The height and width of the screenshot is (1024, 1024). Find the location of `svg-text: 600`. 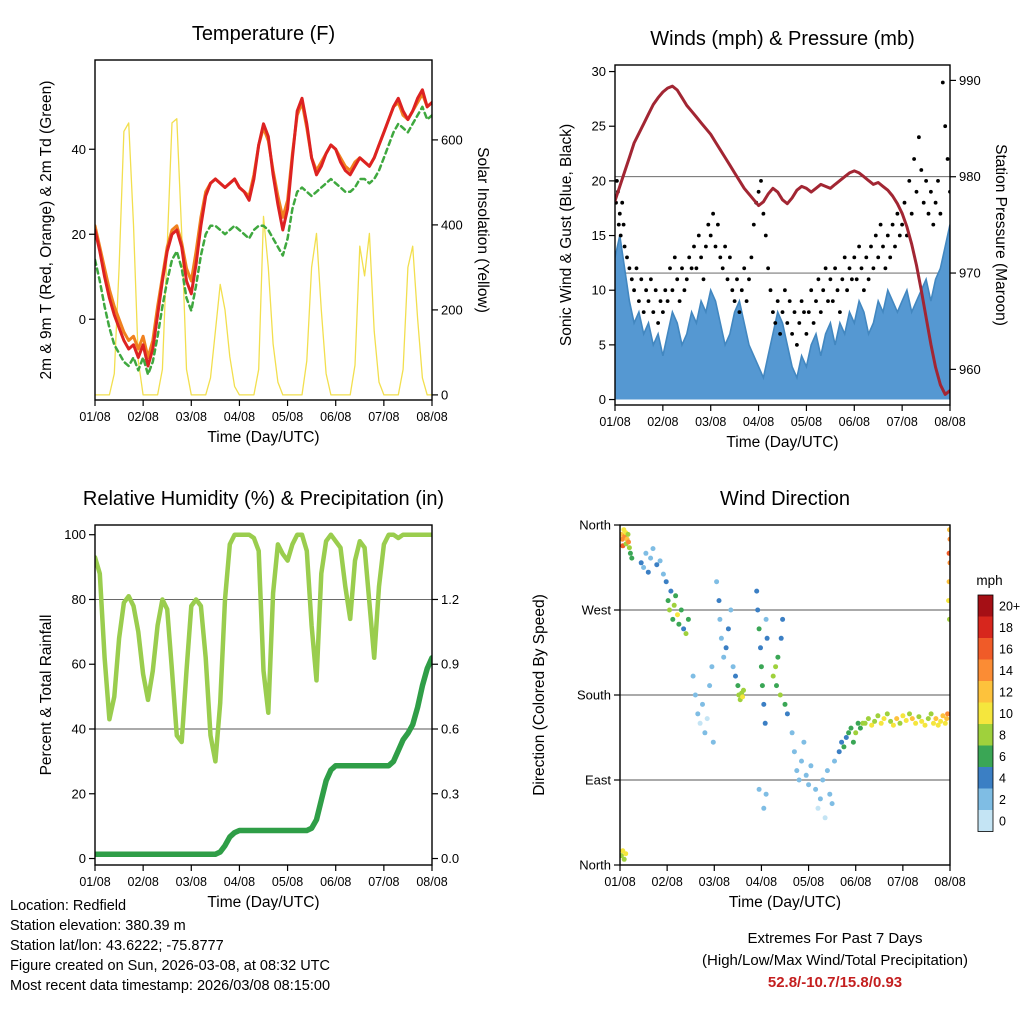

svg-text: 600 is located at coordinates (452, 139).